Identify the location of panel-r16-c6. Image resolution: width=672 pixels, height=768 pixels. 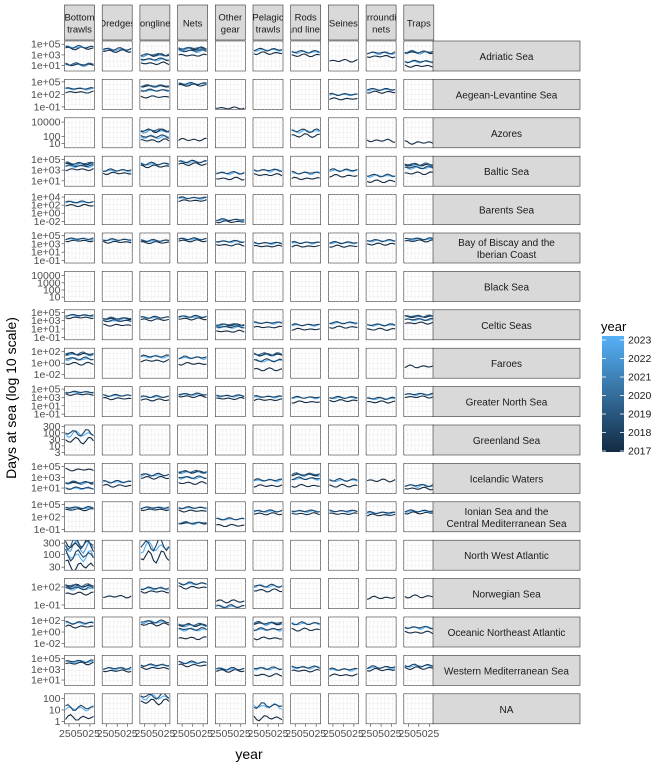
(268, 632).